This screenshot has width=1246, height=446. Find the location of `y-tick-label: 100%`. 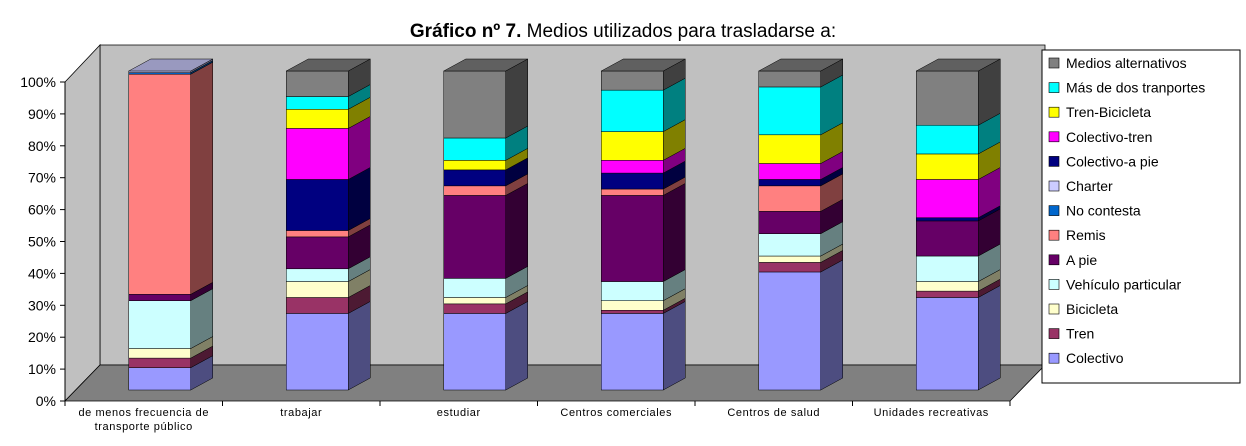

y-tick-label: 100% is located at coordinates (38, 82).